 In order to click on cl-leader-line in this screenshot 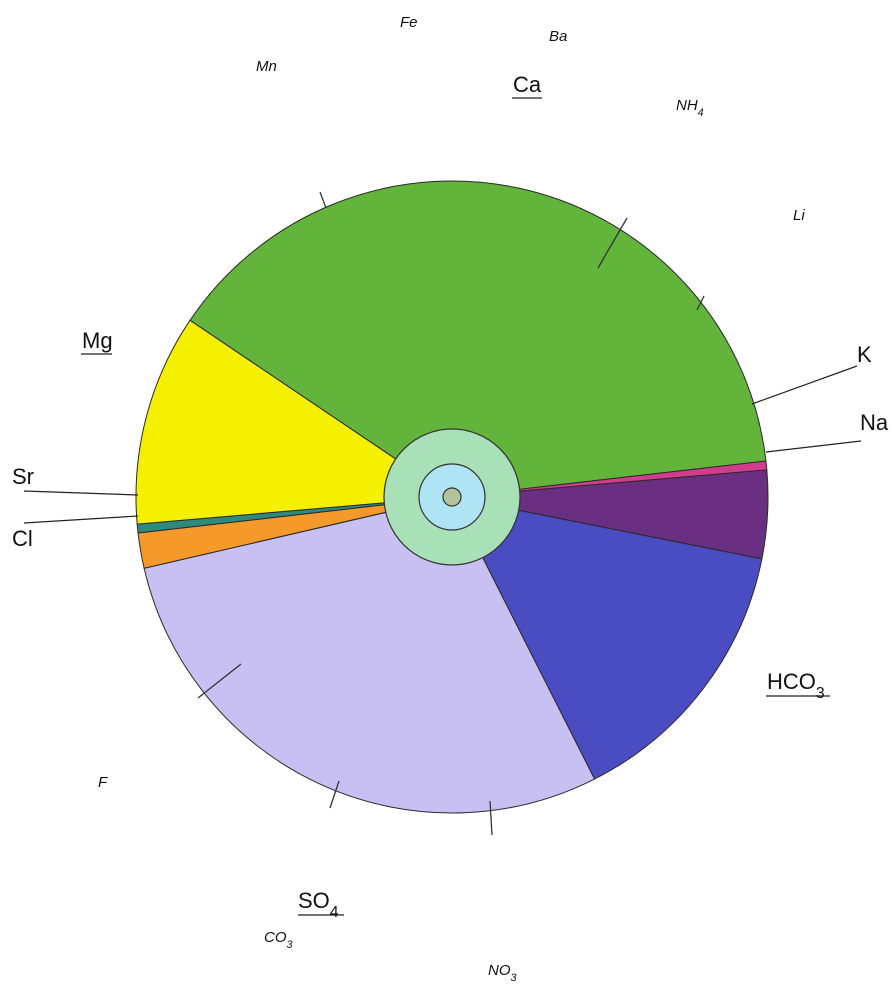, I will do `click(81, 519)`.